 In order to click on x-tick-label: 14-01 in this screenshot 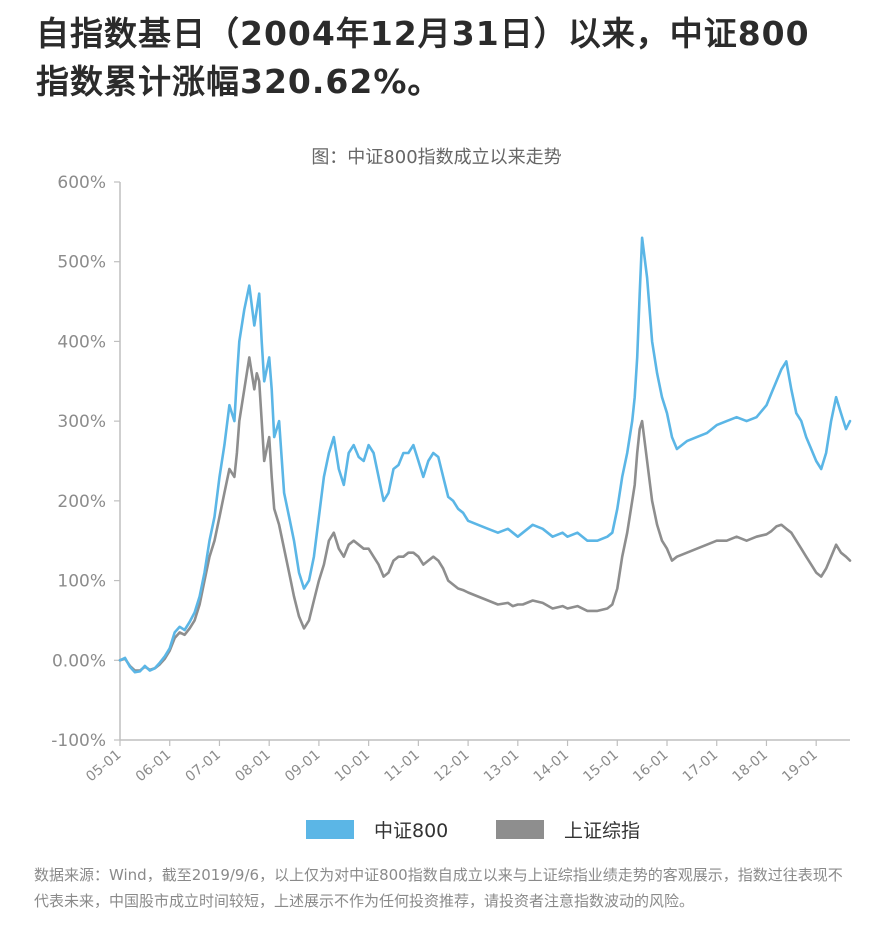, I will do `click(551, 766)`.